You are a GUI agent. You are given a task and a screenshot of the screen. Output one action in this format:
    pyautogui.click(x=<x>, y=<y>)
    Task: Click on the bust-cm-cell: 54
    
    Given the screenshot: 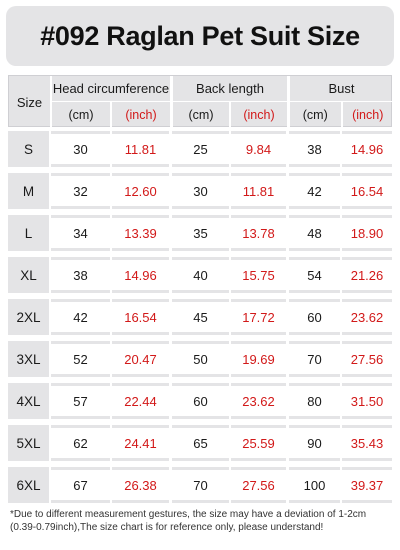 What is the action you would take?
    pyautogui.click(x=314, y=275)
    